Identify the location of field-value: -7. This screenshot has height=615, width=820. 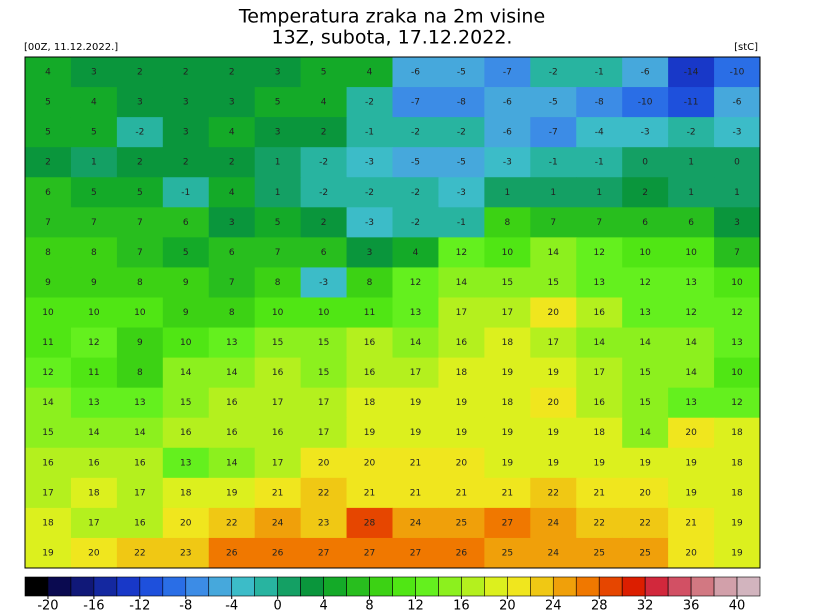
(507, 73).